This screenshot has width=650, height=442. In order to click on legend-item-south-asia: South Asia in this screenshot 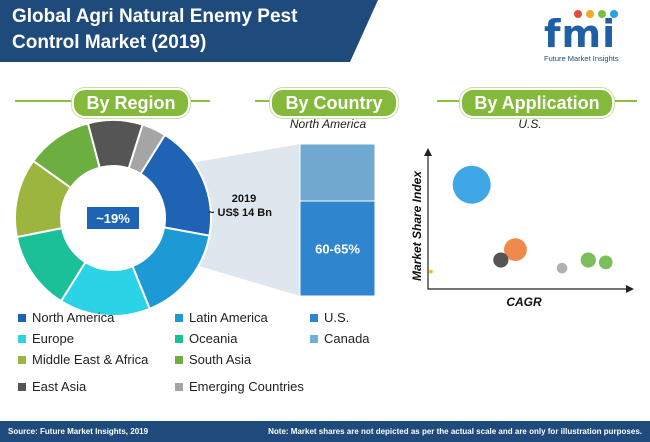, I will do `click(213, 359)`.